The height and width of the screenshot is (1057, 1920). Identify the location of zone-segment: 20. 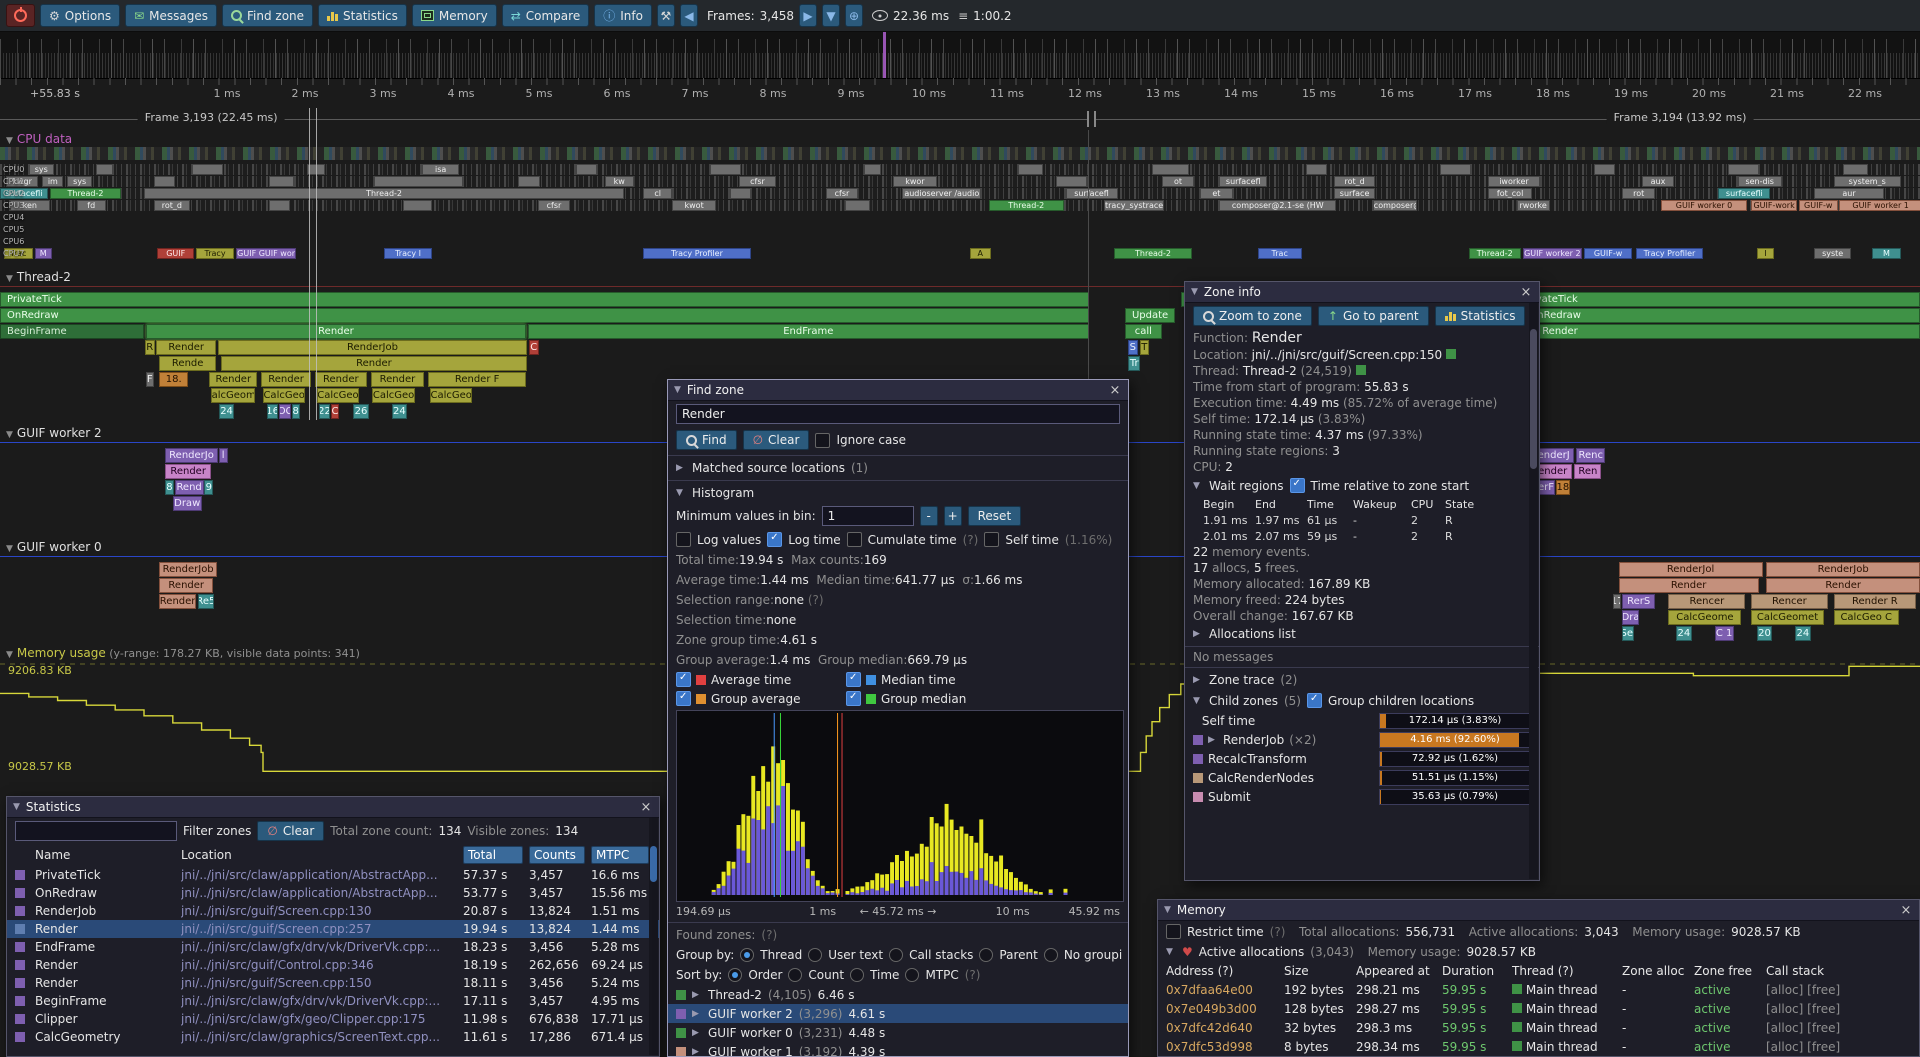
(1764, 633).